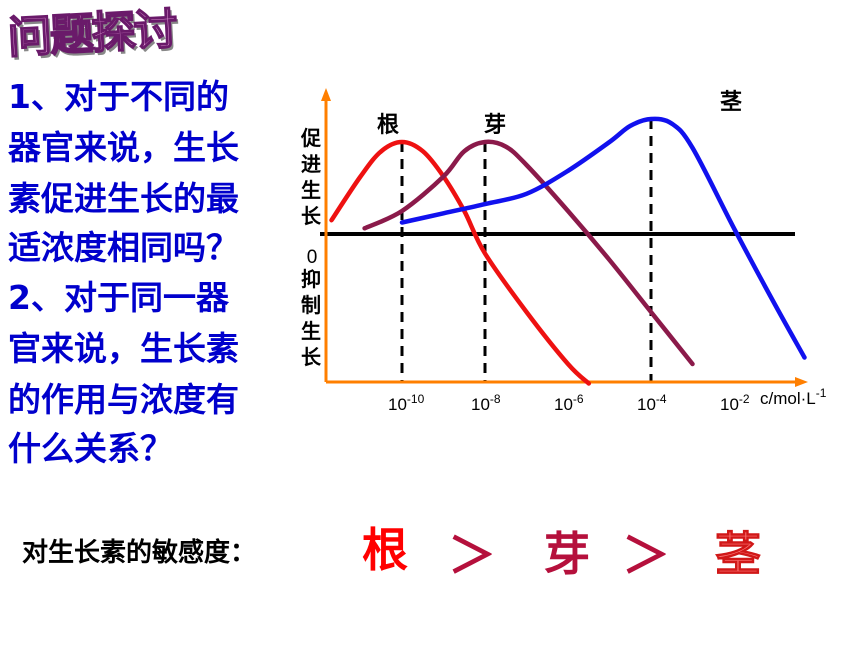  I want to click on question-line: 适浓度相同吗？, so click(123, 247).